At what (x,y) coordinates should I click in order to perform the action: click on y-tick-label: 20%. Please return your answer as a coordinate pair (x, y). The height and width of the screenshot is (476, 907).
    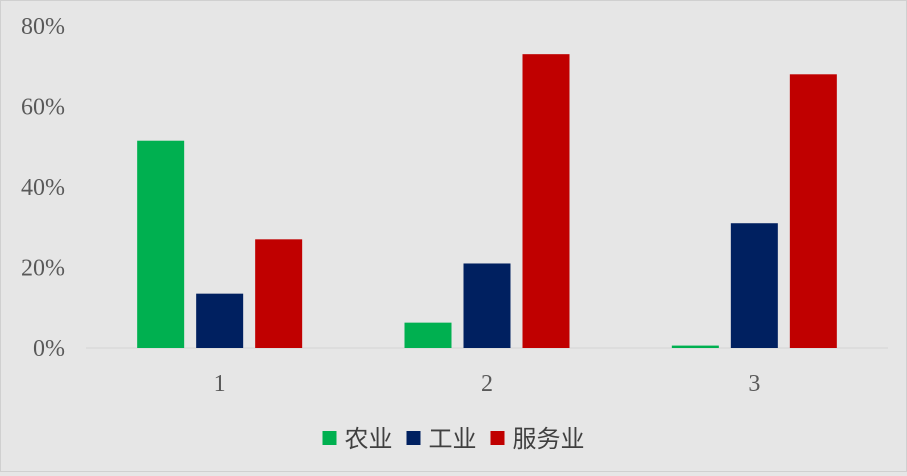
    Looking at the image, I should click on (43, 269).